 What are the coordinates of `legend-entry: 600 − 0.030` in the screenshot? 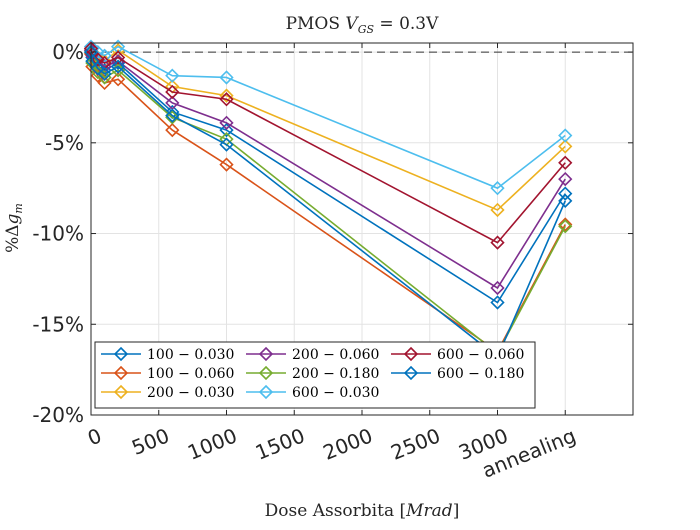 It's located at (312, 392).